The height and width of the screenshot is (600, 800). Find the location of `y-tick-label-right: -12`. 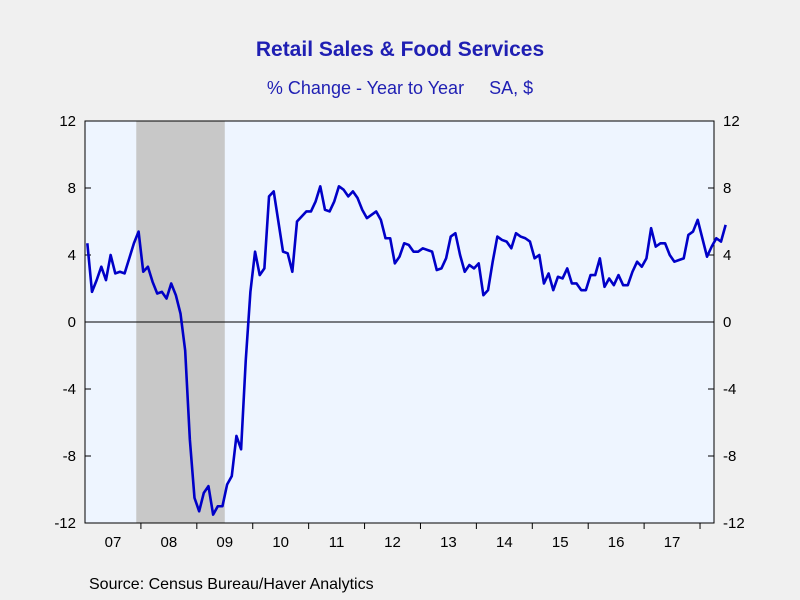

y-tick-label-right: -12 is located at coordinates (734, 523).